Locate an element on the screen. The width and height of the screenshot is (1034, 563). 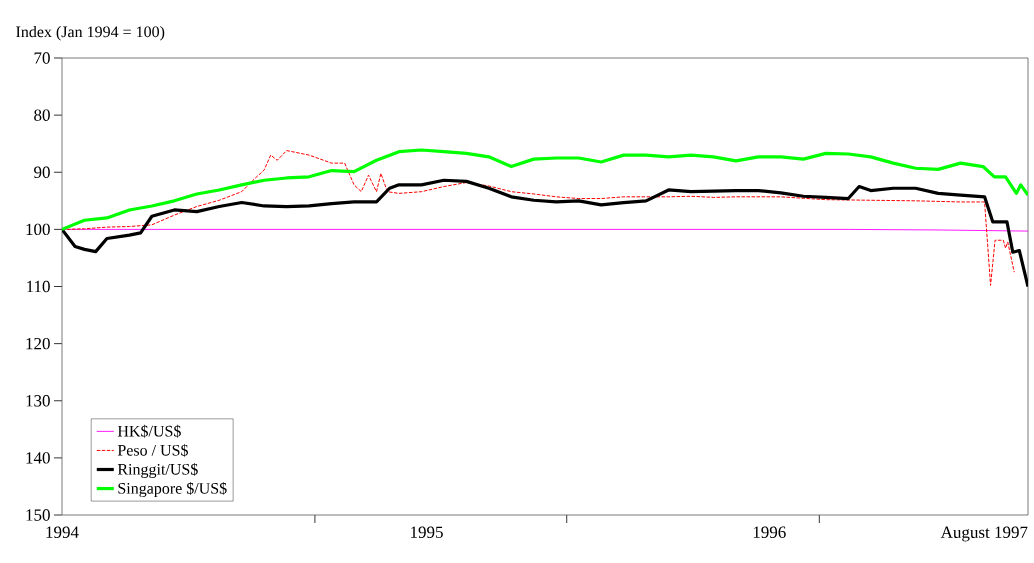
y-tick-label: 150 is located at coordinates (38, 515).